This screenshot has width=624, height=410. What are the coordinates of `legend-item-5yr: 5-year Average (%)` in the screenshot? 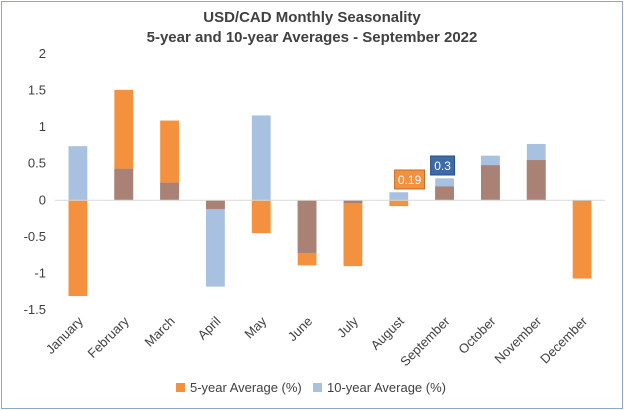 It's located at (239, 387).